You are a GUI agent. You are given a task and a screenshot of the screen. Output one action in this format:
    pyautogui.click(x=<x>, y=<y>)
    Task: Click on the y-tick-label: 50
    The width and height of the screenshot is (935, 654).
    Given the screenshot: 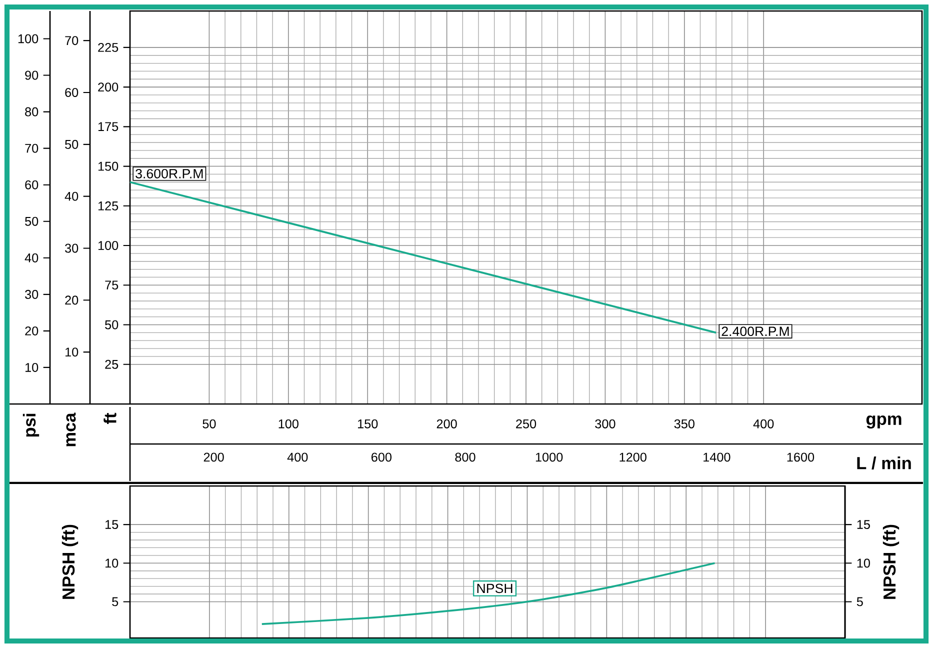 What is the action you would take?
    pyautogui.click(x=111, y=325)
    